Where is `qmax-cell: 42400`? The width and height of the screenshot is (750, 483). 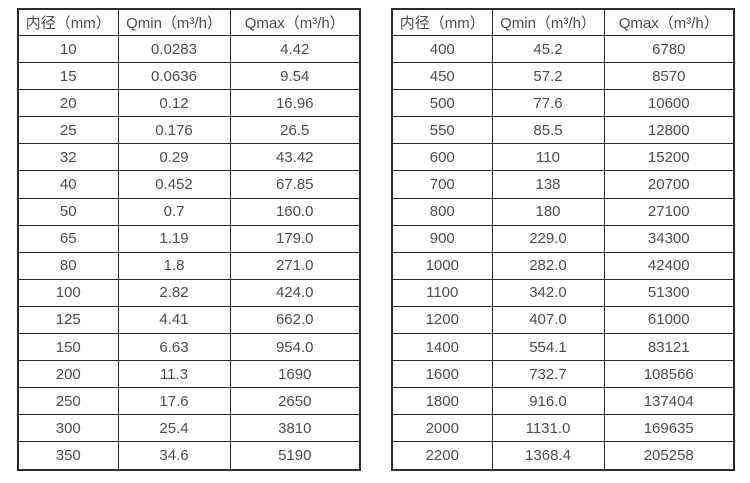 qmax-cell: 42400 is located at coordinates (669, 265).